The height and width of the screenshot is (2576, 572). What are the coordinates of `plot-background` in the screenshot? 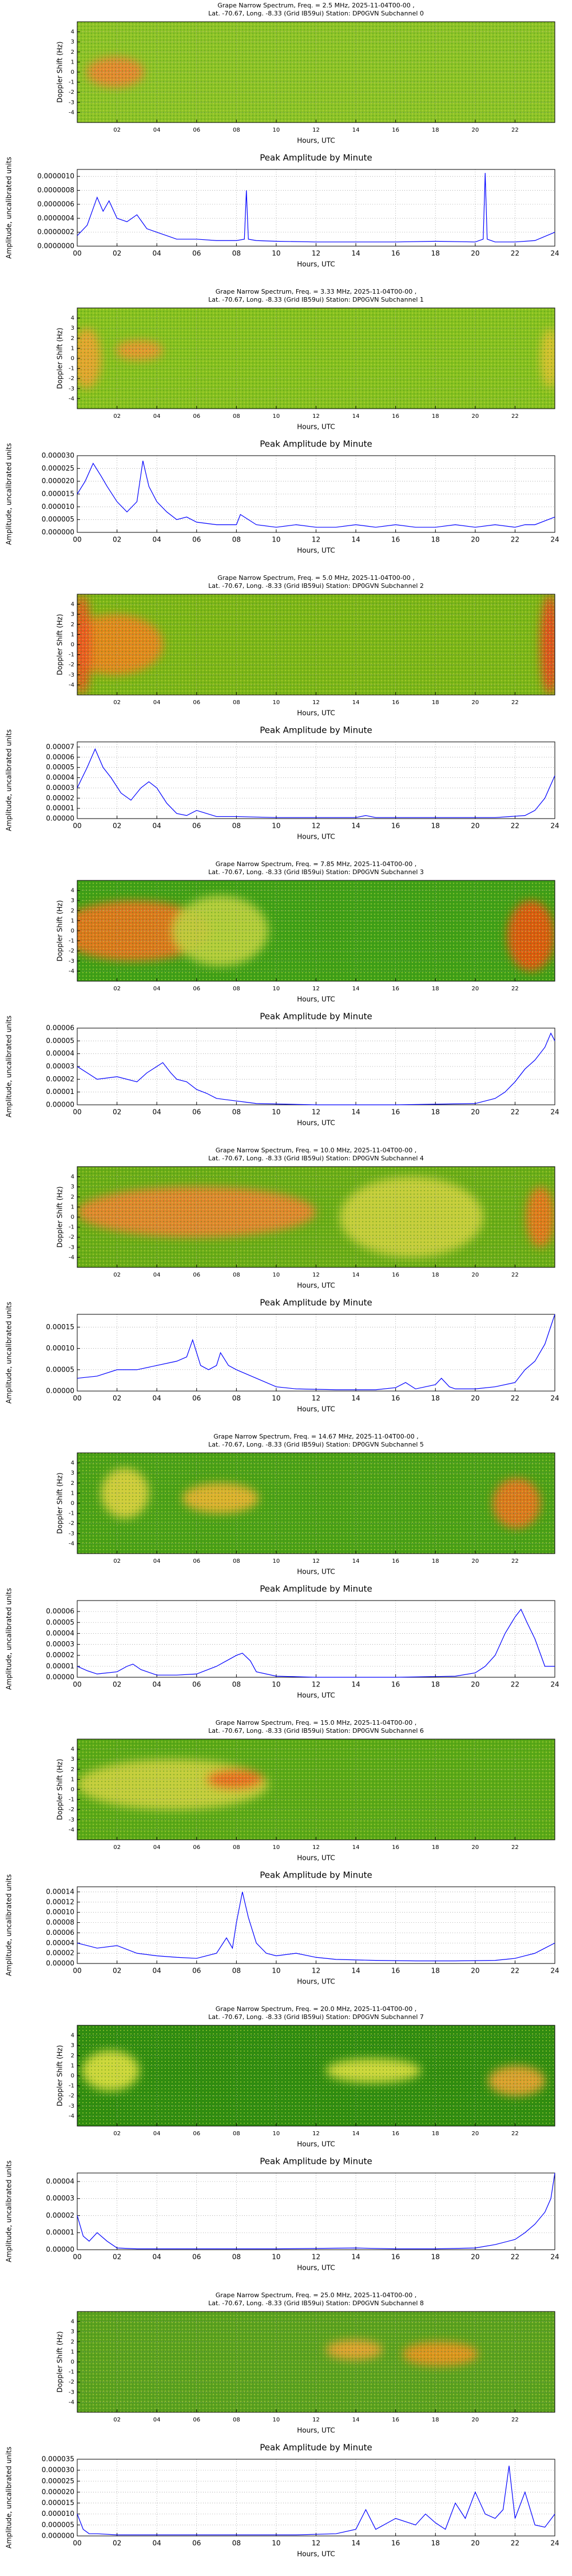 It's located at (316, 2497).